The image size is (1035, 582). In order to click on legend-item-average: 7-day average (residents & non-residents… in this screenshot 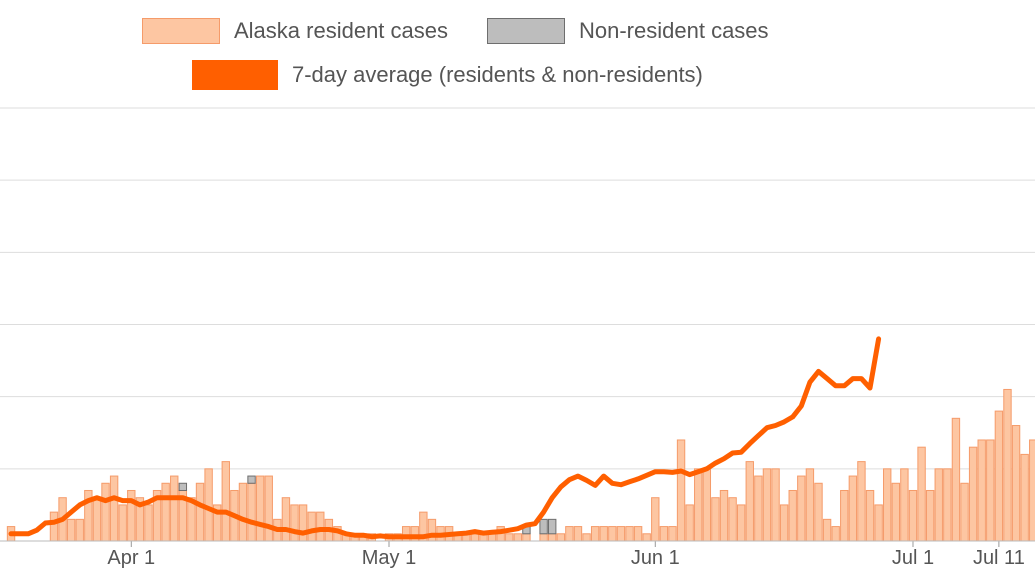, I will do `click(447, 75)`.